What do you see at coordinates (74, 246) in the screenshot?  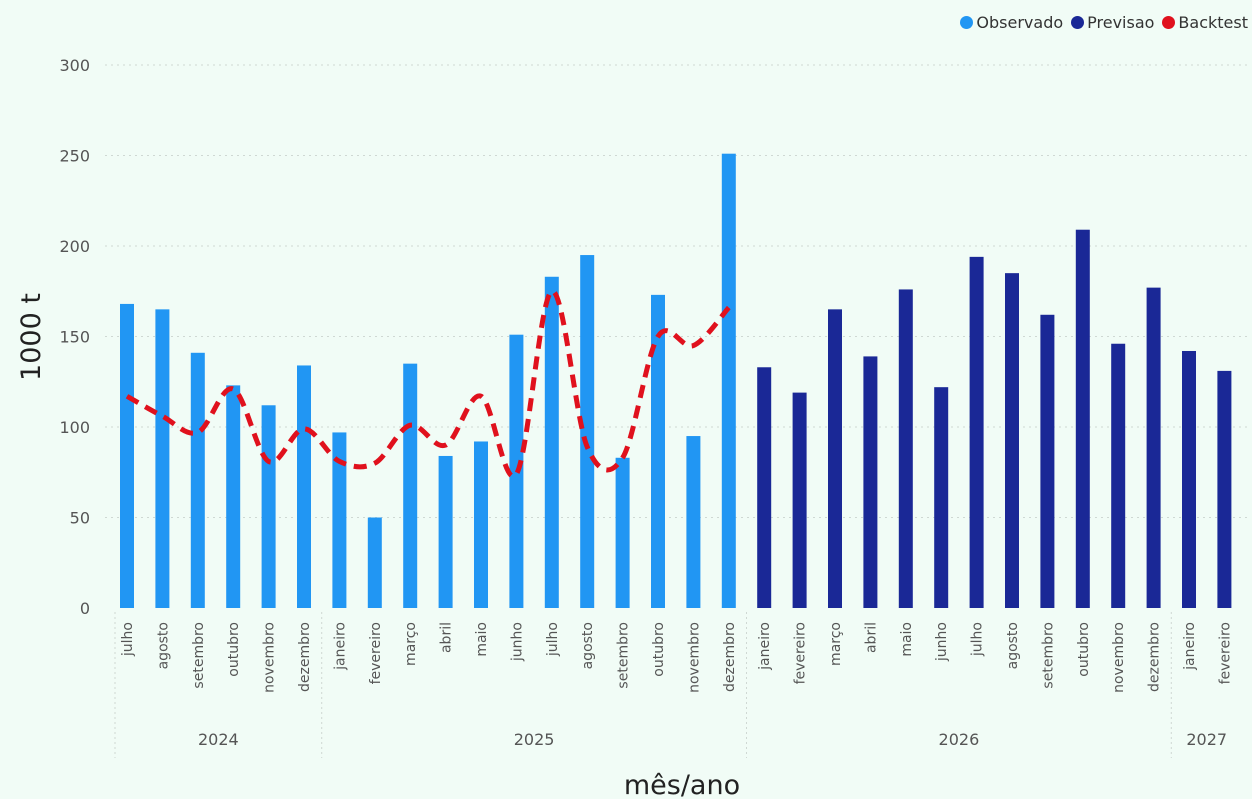 I see `y-tick-label: 200` at bounding box center [74, 246].